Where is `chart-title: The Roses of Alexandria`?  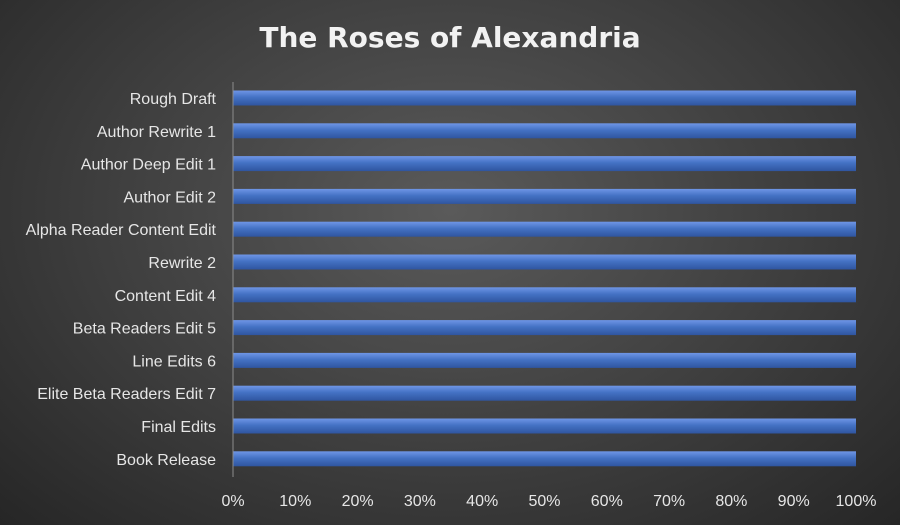 chart-title: The Roses of Alexandria is located at coordinates (449, 37).